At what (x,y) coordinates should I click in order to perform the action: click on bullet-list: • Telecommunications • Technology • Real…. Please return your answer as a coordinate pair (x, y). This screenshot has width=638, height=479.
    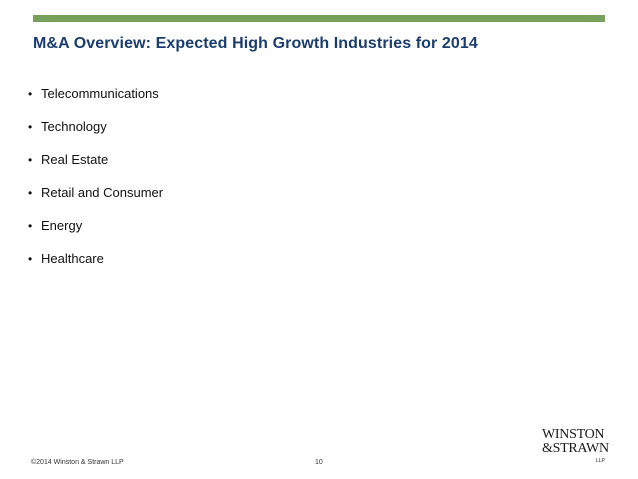
    Looking at the image, I should click on (95, 185).